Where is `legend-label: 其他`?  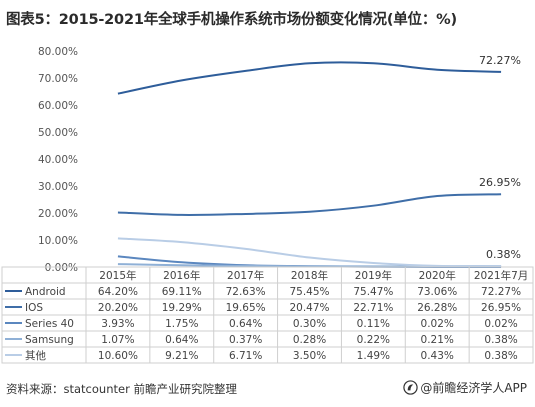
legend-label: 其他 is located at coordinates (35, 355).